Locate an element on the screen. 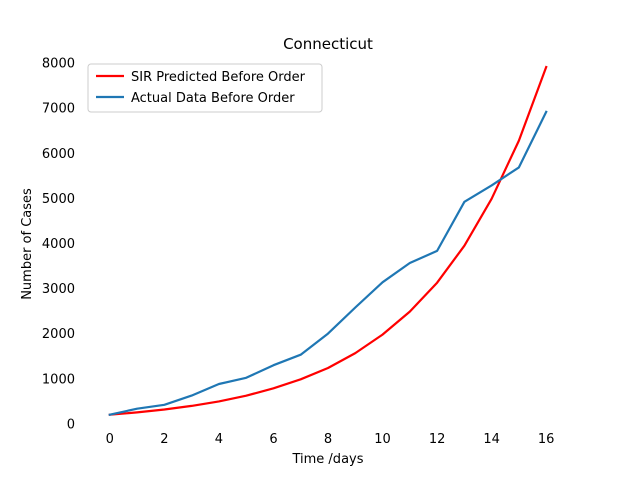 Image resolution: width=640 pixels, height=480 pixels. x-tick-label: 14 is located at coordinates (491, 439).